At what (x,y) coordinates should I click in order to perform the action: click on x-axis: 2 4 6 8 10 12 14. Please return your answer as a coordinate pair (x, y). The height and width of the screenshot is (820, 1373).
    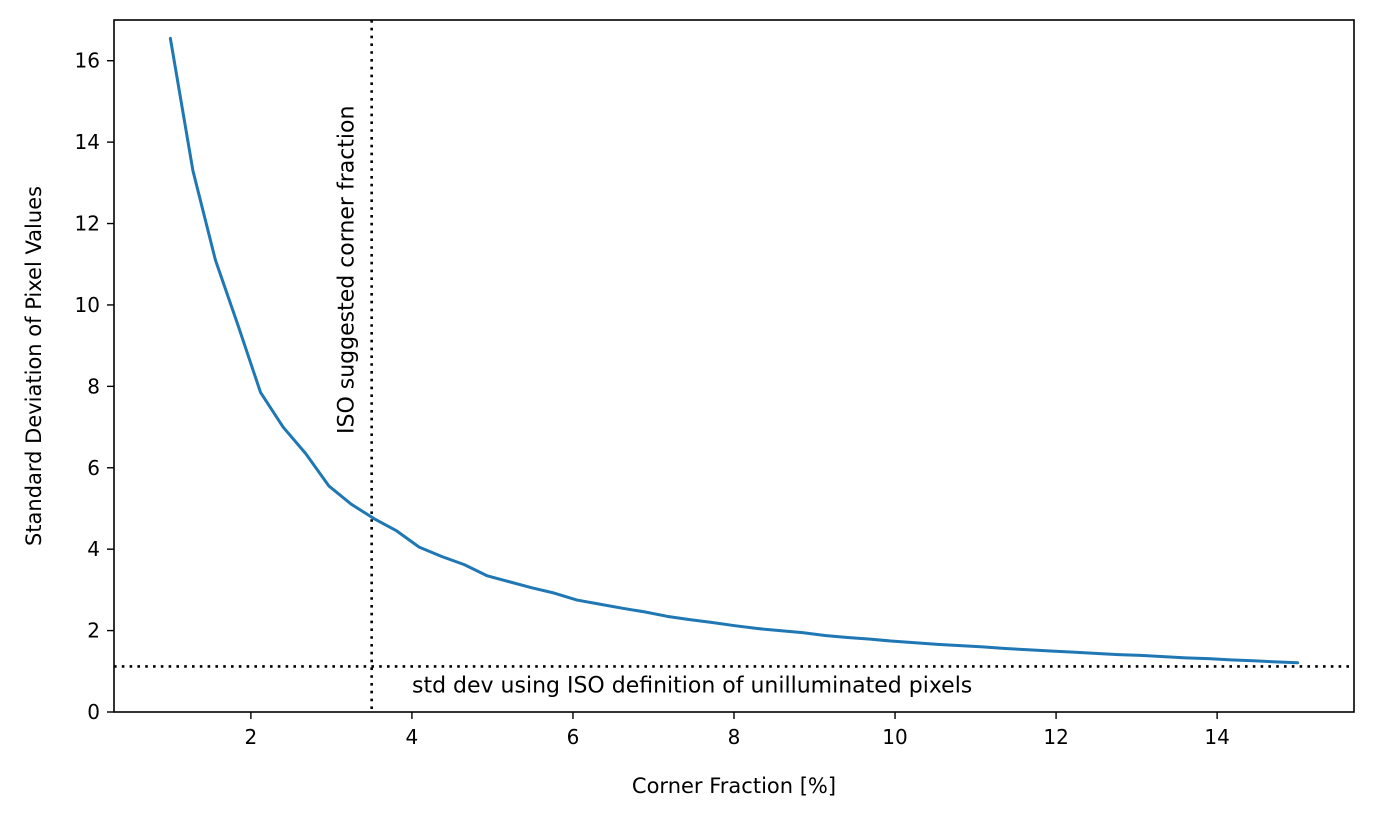
    Looking at the image, I should click on (737, 730).